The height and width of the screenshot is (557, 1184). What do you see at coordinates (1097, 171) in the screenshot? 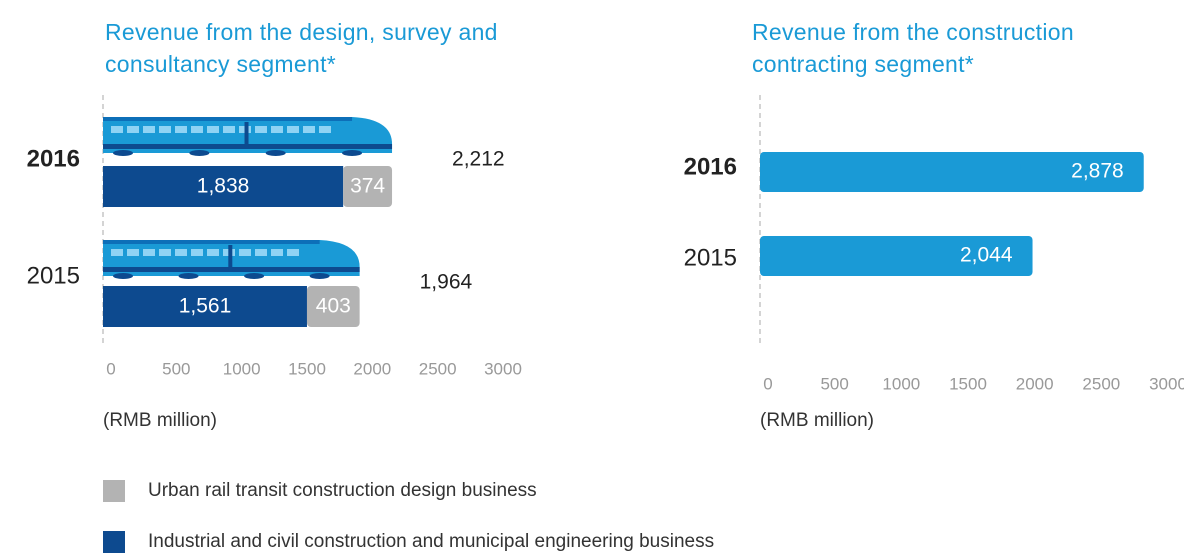
I see `value-label: 2,878` at bounding box center [1097, 171].